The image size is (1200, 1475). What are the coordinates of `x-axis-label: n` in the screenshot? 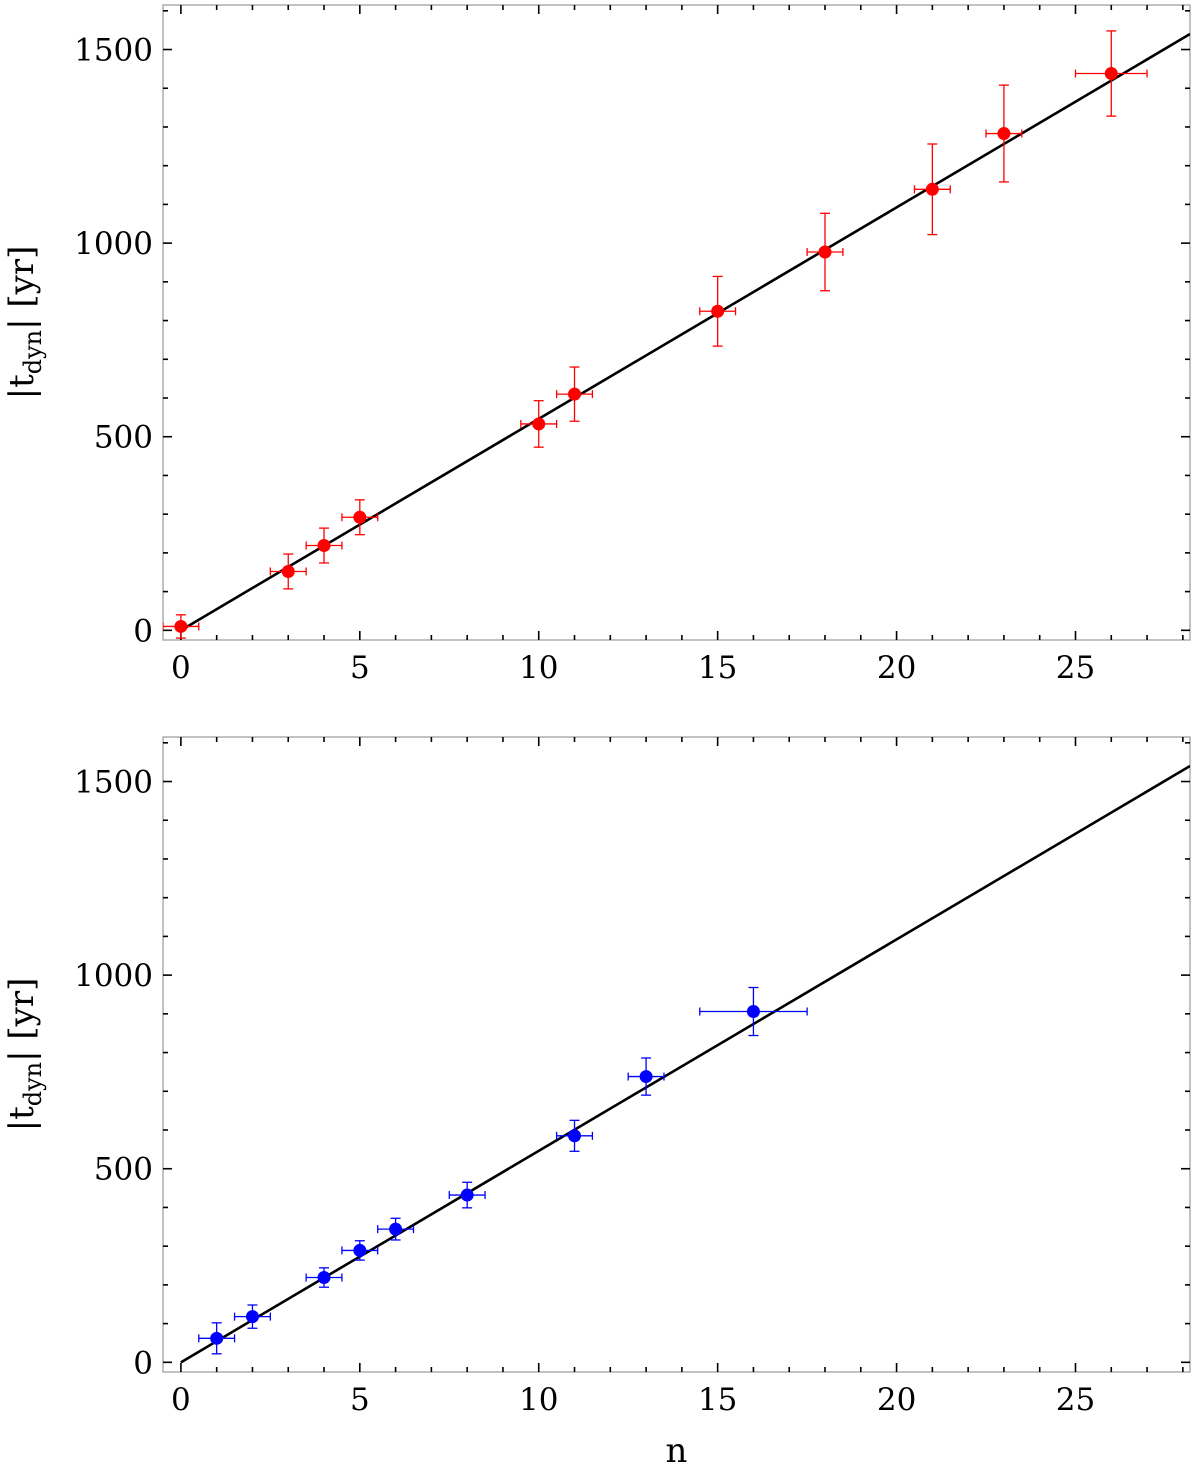 It's located at (677, 1451).